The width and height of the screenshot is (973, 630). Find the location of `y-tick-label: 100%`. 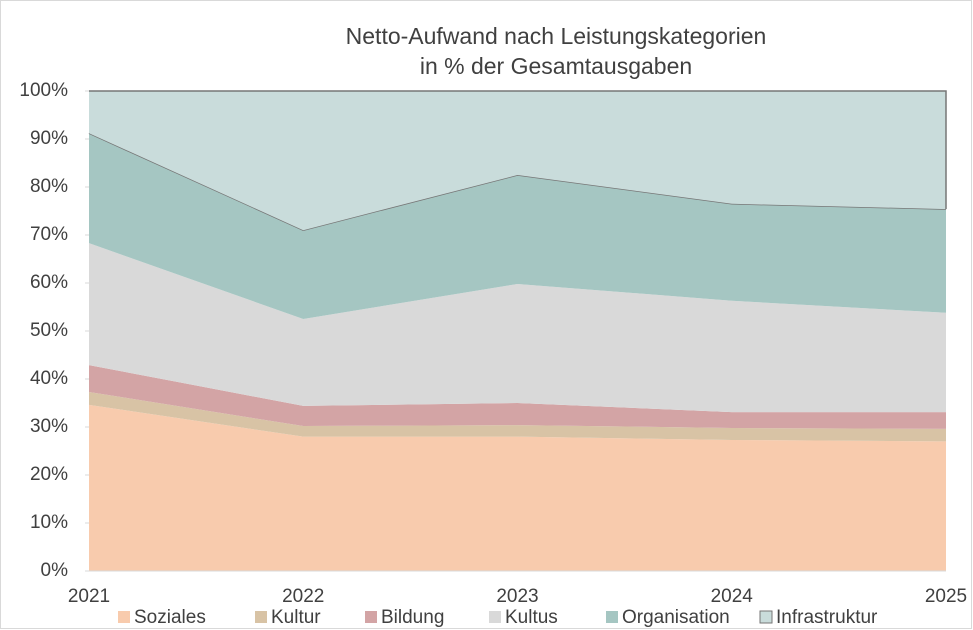

y-tick-label: 100% is located at coordinates (43, 90).